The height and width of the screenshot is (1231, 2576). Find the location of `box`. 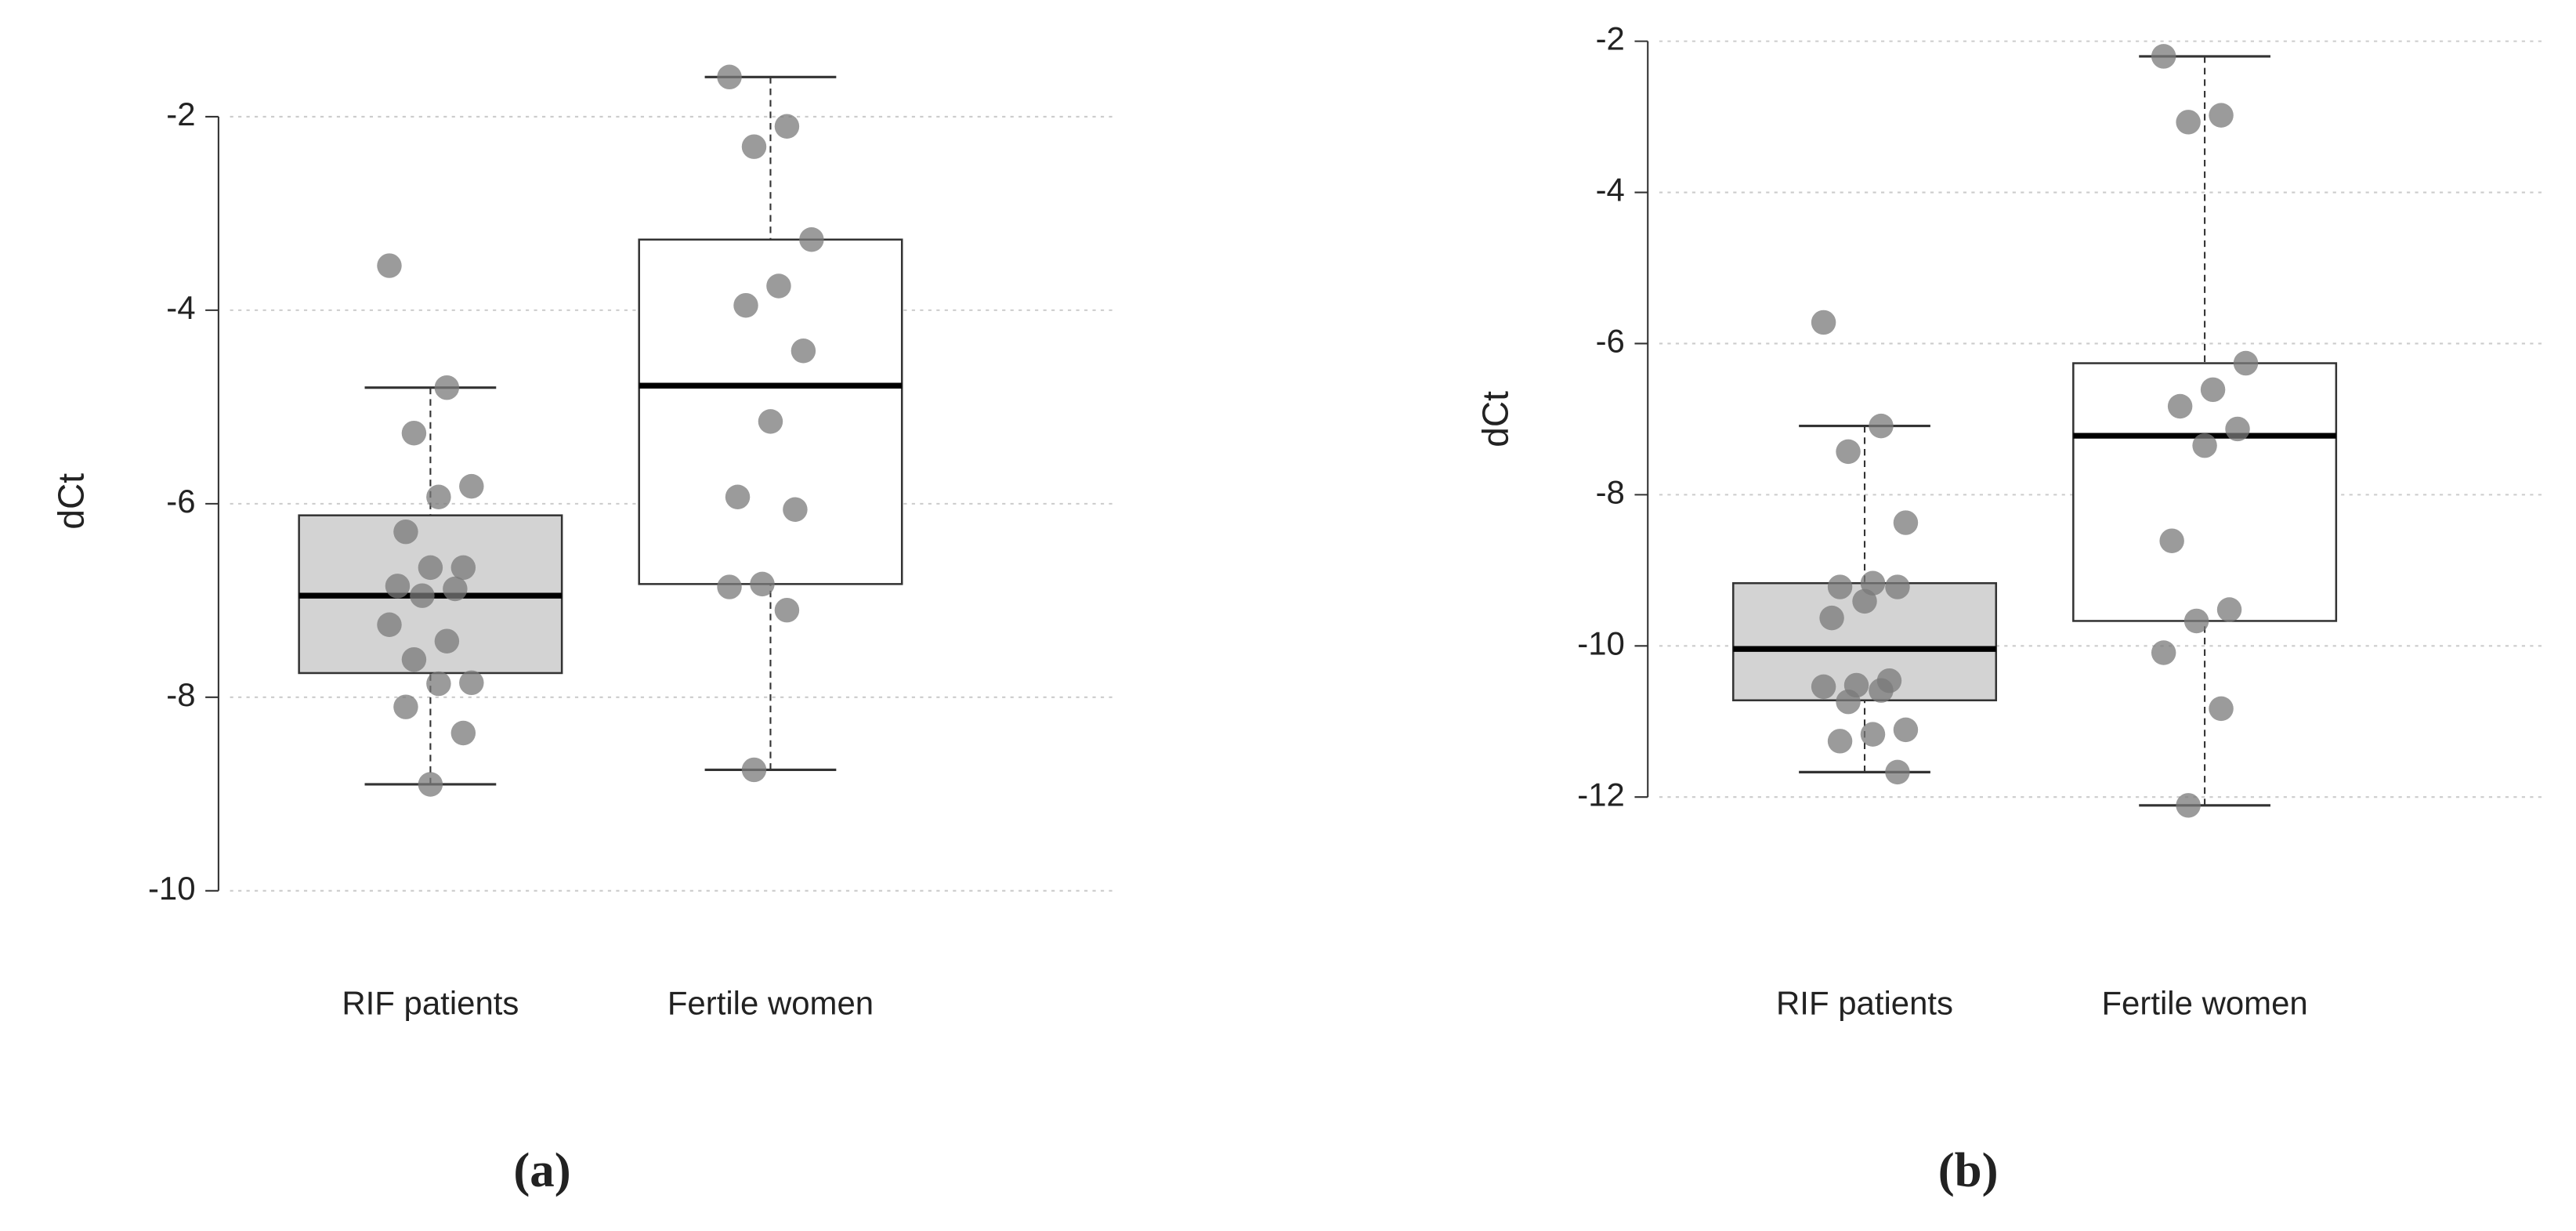

box is located at coordinates (2205, 492).